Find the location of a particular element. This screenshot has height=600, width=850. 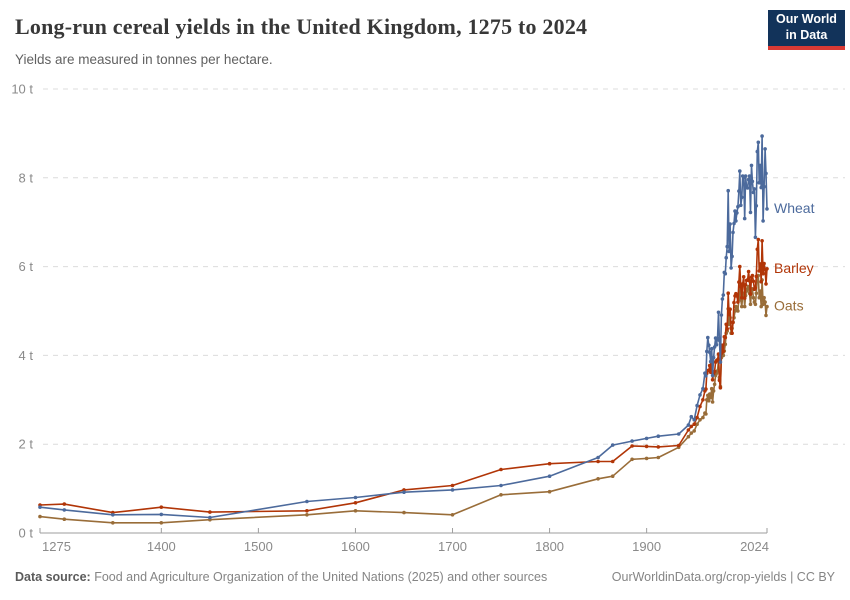

owid-logo: Our World in Data is located at coordinates (806, 30).